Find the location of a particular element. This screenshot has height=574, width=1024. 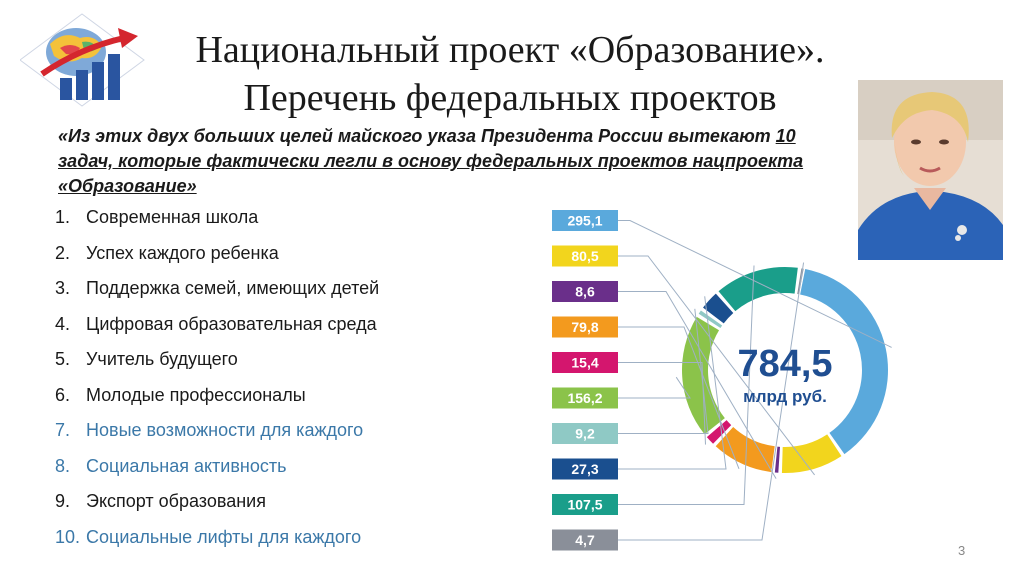

project-item: 3. Поддержка семей, имеющих детей is located at coordinates (295, 289).